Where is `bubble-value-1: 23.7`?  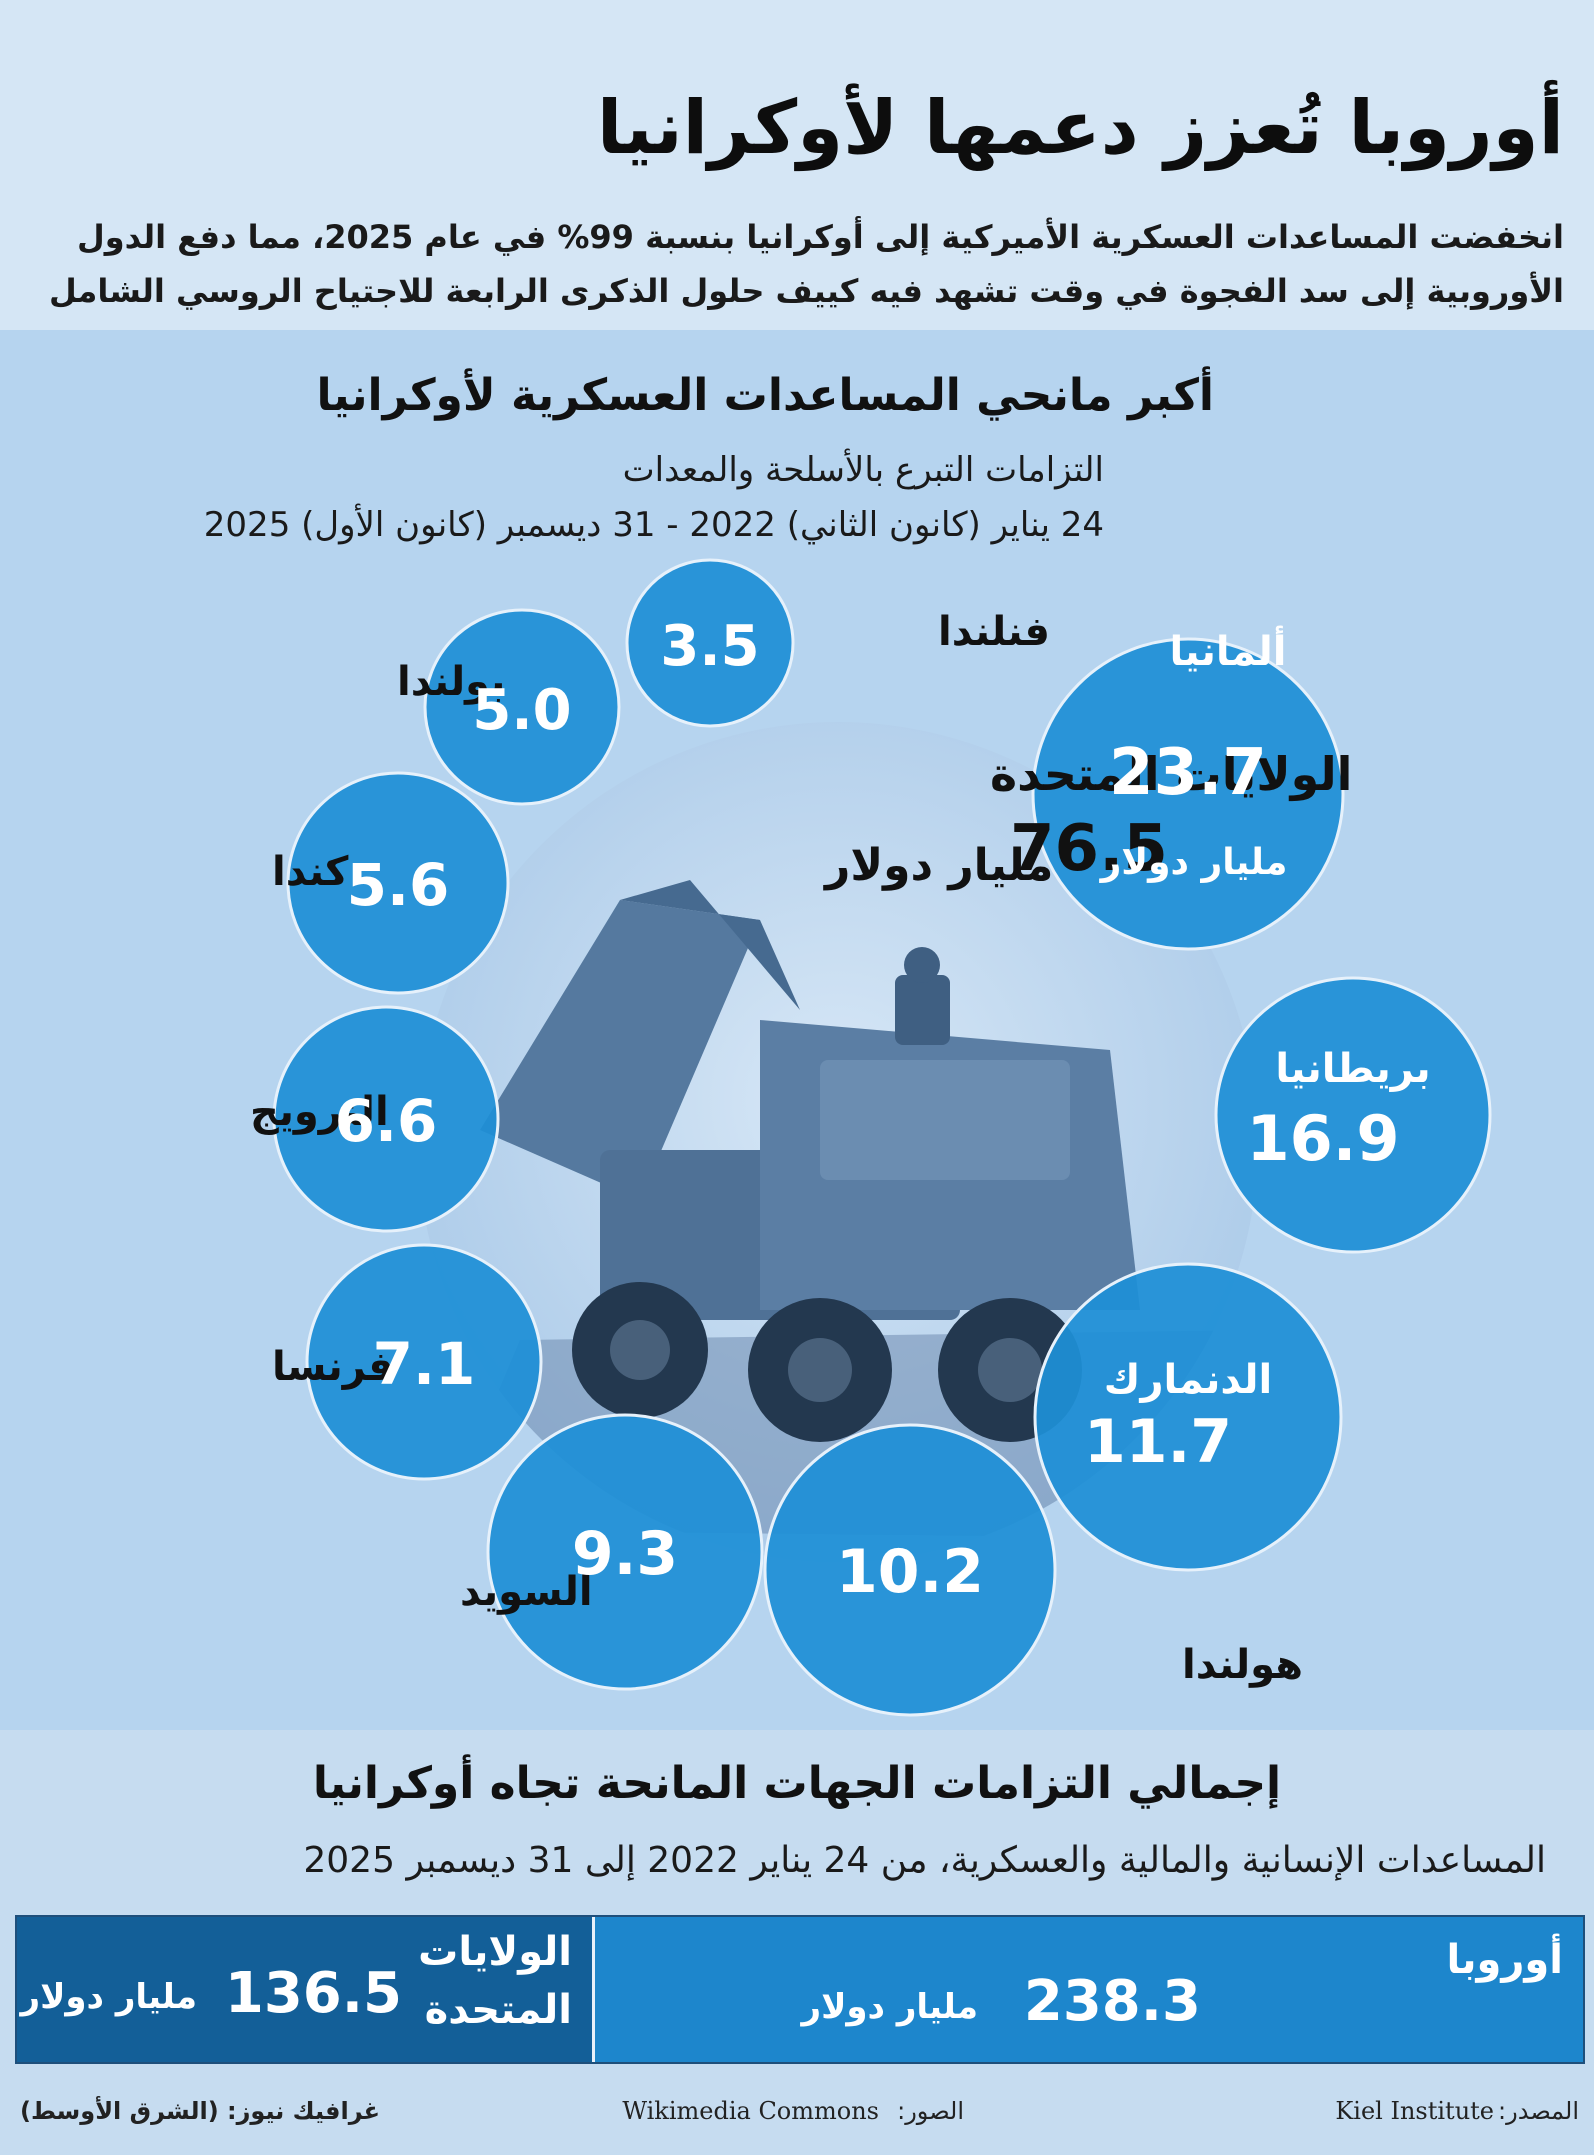
bubble-value-1: 23.7 is located at coordinates (1188, 773).